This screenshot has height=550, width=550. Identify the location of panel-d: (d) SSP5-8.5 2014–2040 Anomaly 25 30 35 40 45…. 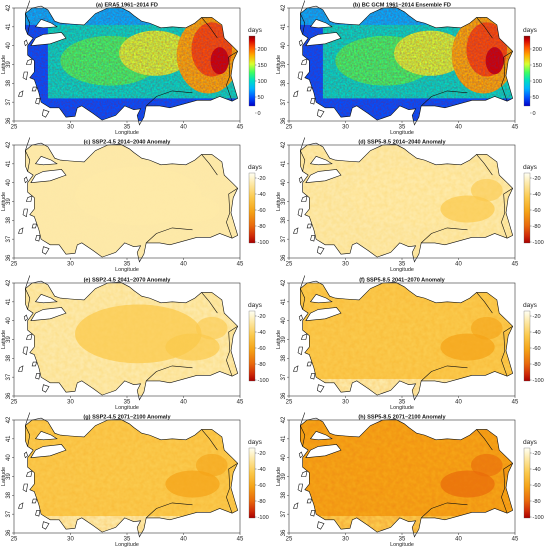
(410, 205).